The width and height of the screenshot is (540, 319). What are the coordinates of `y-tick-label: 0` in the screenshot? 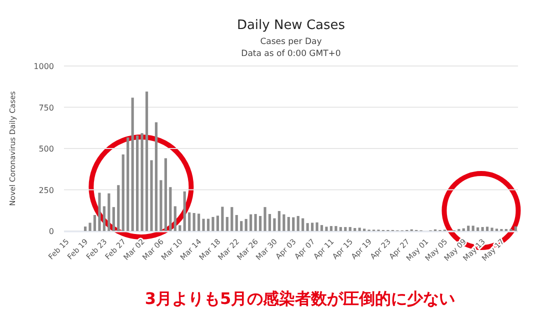 It's located at (51, 231).